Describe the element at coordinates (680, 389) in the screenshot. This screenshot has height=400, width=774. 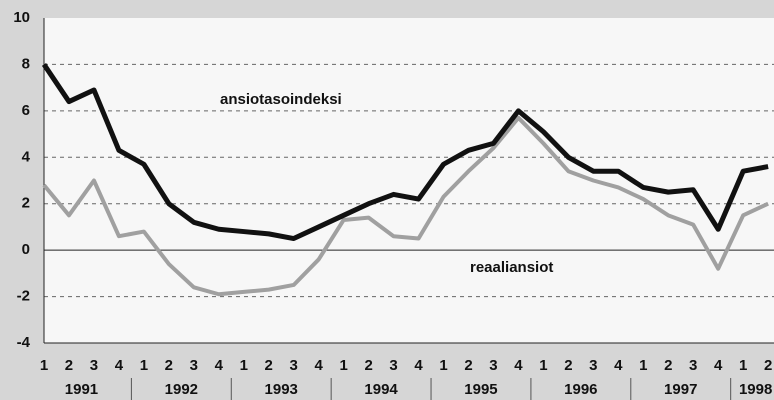
I see `x-group-label: 1997` at that location.